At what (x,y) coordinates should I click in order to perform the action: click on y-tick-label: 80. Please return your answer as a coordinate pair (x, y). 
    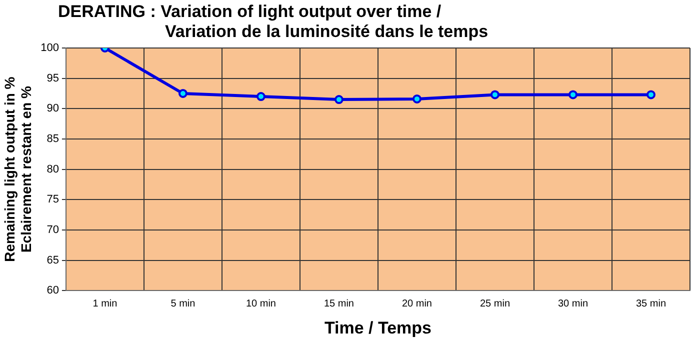
    Looking at the image, I should click on (52, 169).